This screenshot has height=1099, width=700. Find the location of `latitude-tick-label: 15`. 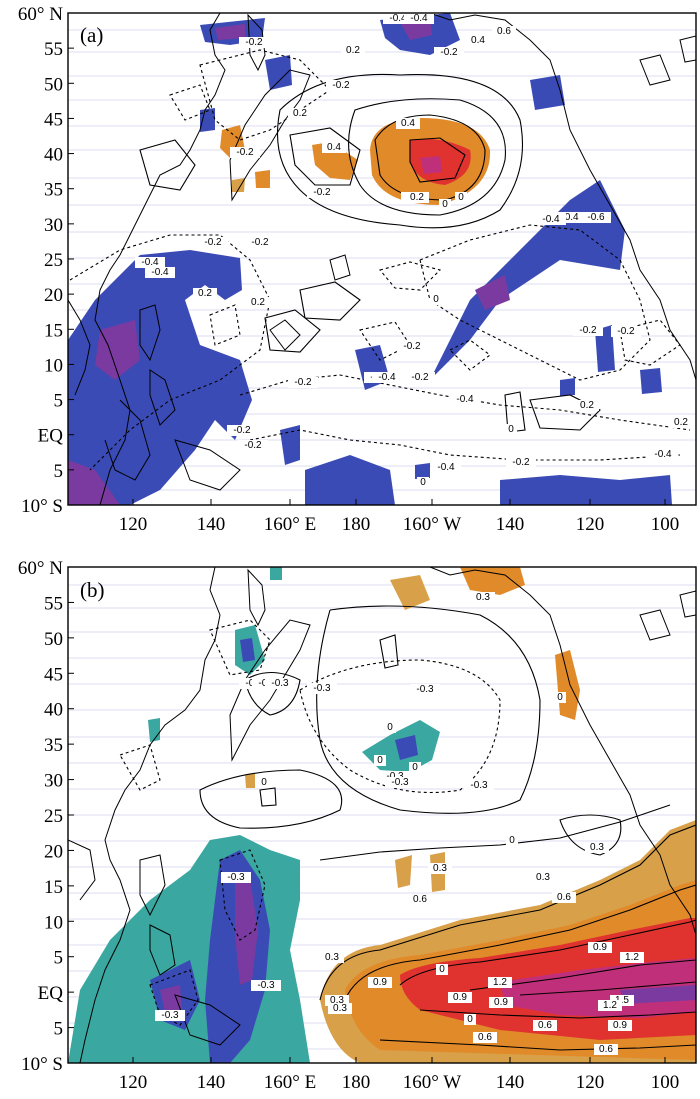

latitude-tick-label: 15 is located at coordinates (53, 887).